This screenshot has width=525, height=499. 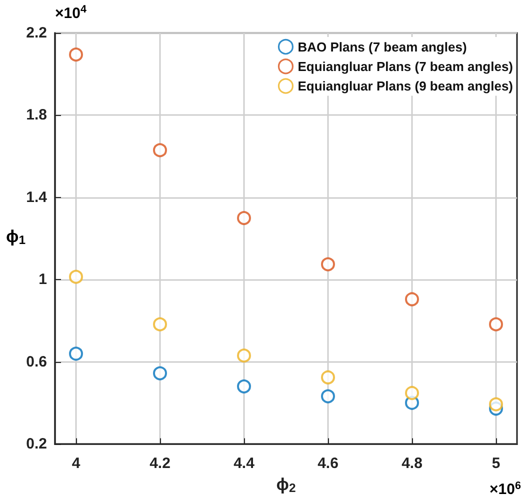 What do you see at coordinates (328, 463) in the screenshot?
I see `x-tick-label: 4.6` at bounding box center [328, 463].